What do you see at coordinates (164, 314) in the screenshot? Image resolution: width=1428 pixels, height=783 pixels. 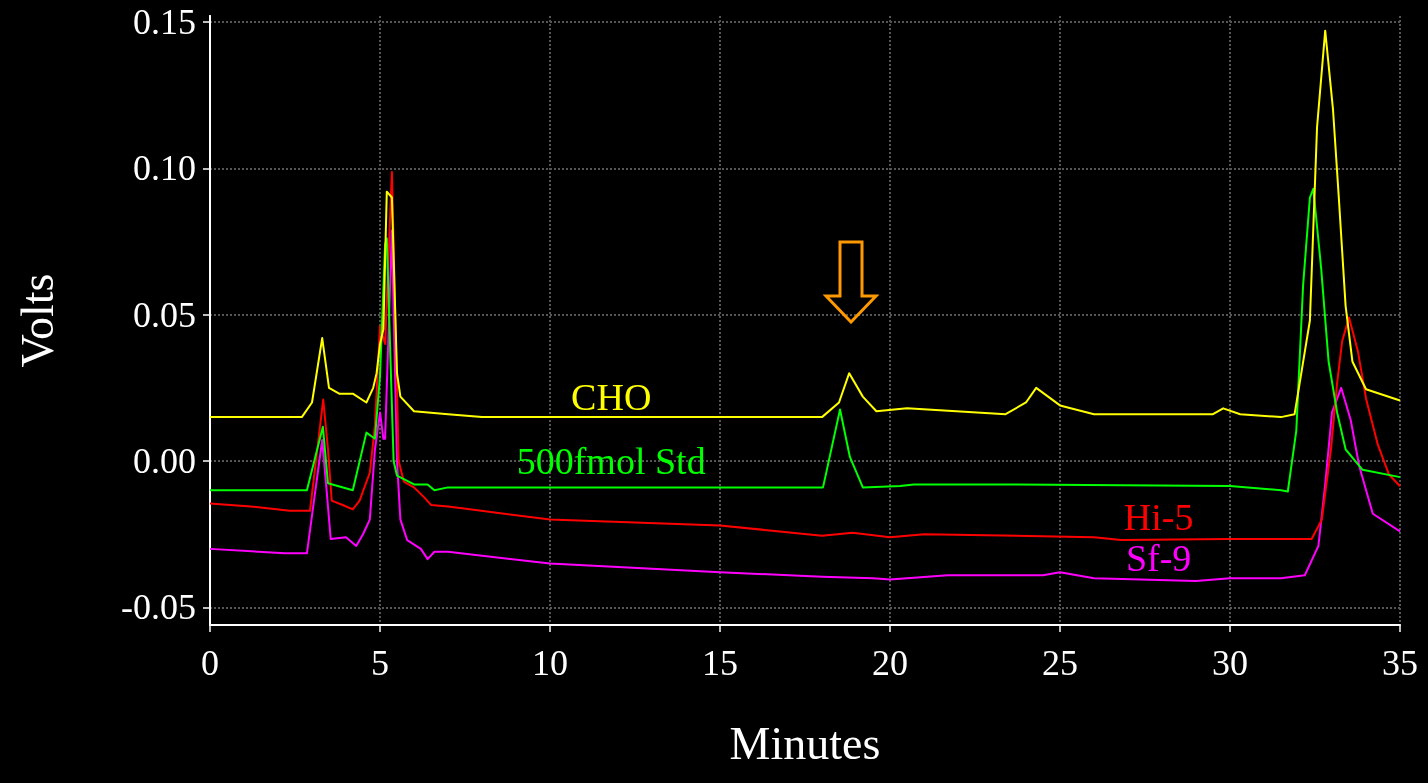 I see `y-tick-label: 0.05` at bounding box center [164, 314].